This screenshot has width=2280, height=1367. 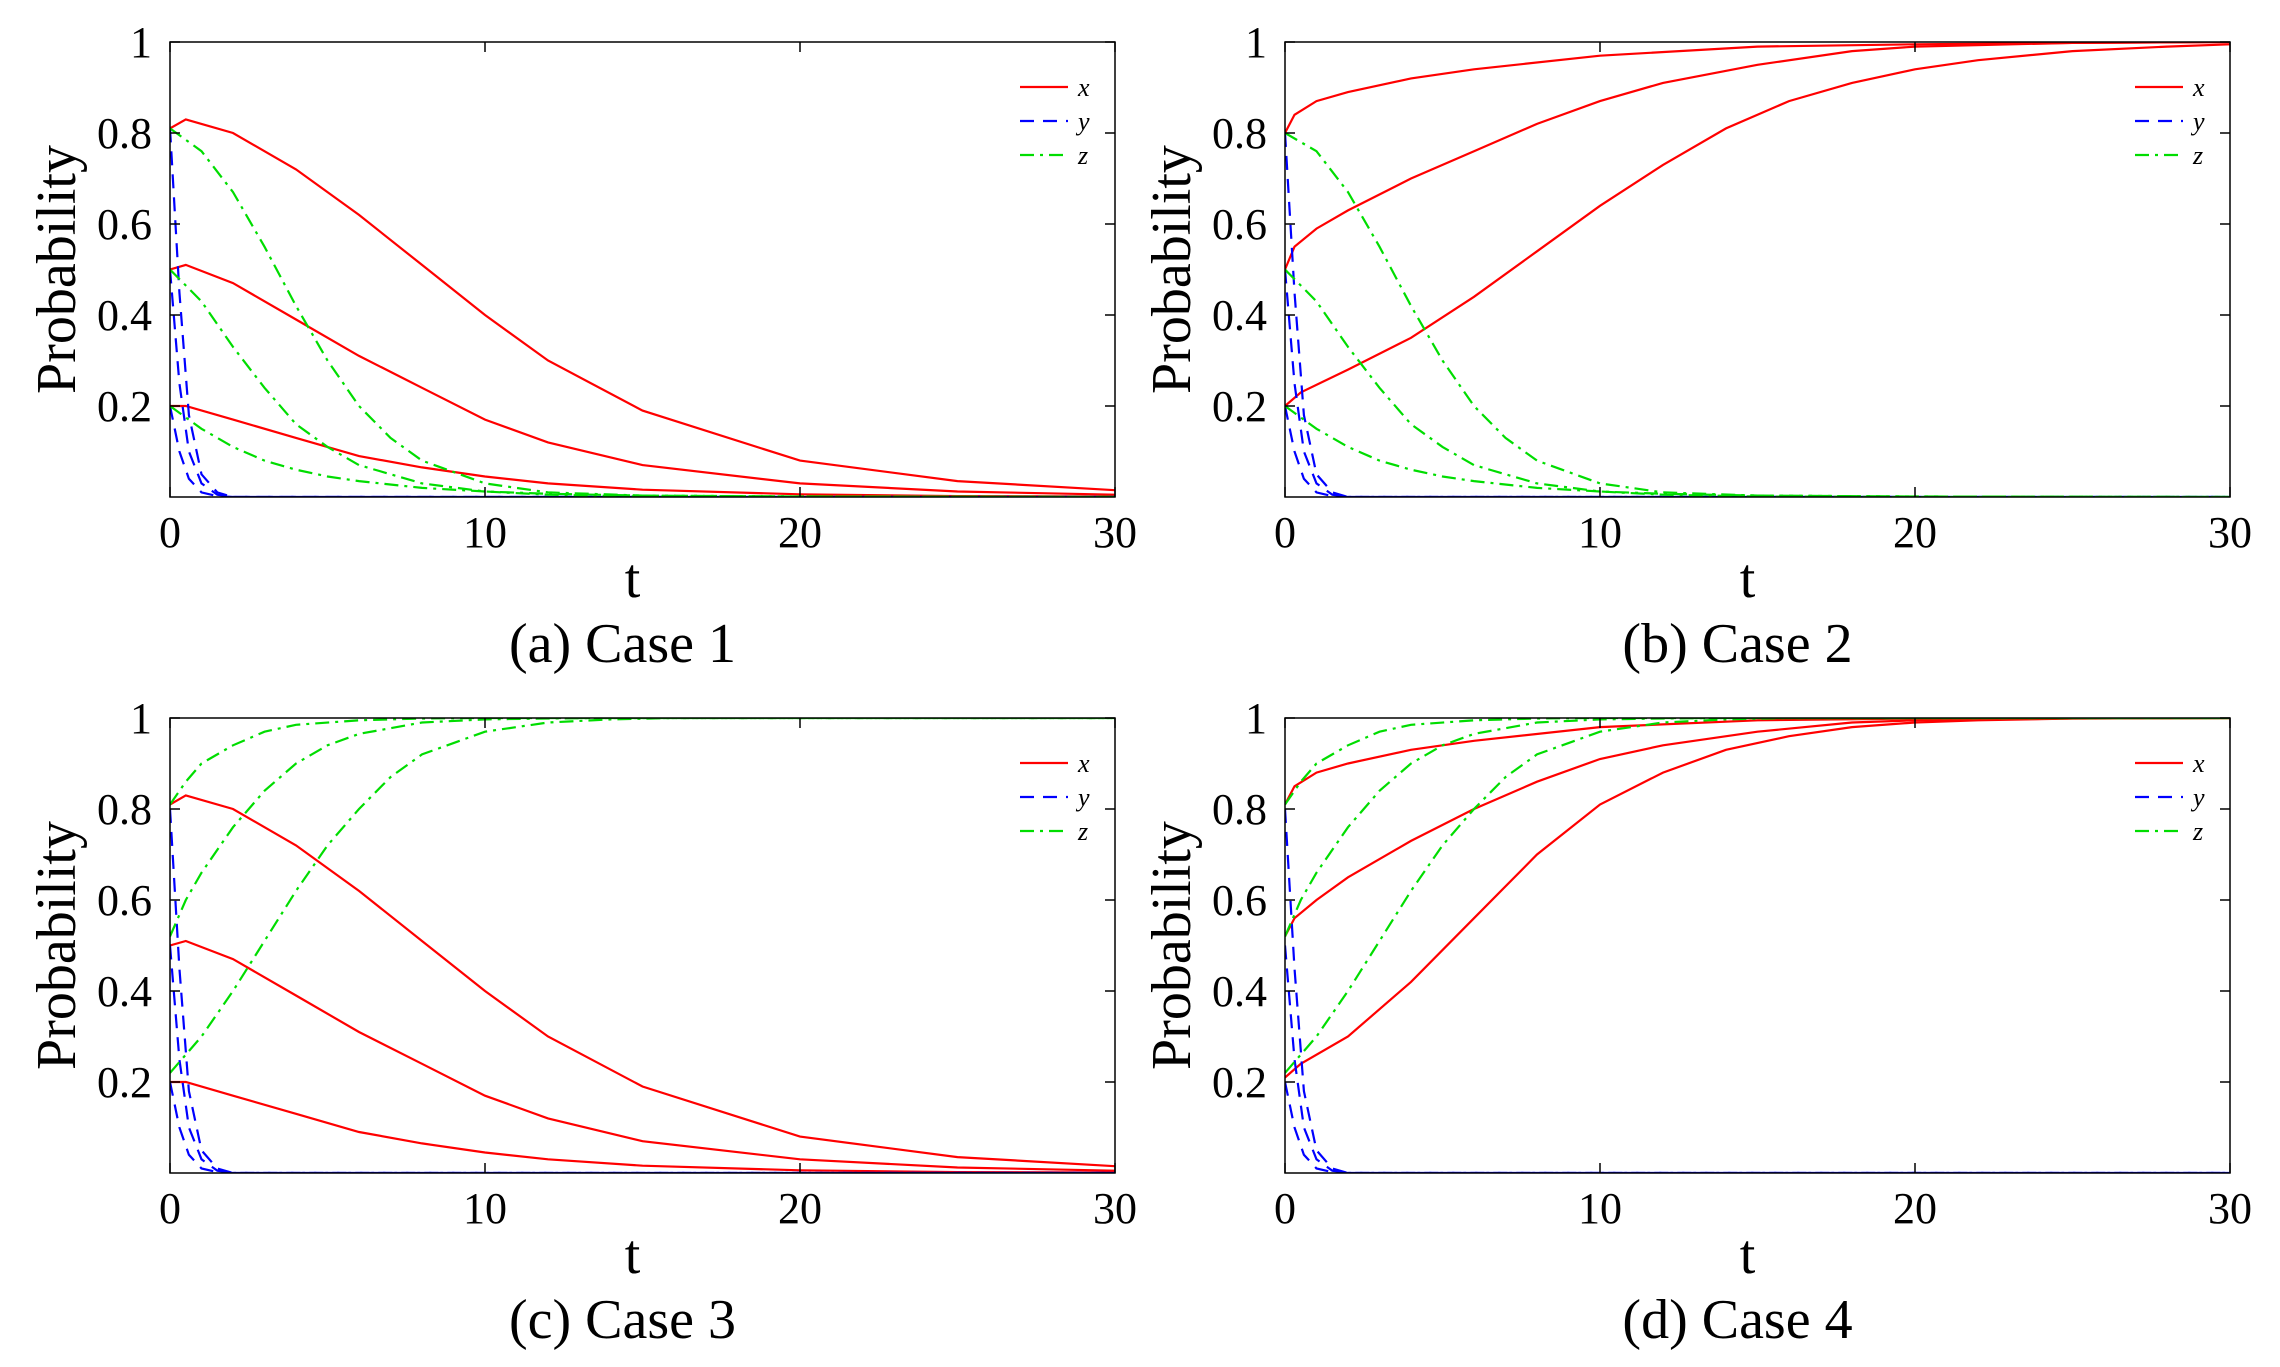 What do you see at coordinates (1737, 1320) in the screenshot?
I see `panel-caption: (d) Case 4` at bounding box center [1737, 1320].